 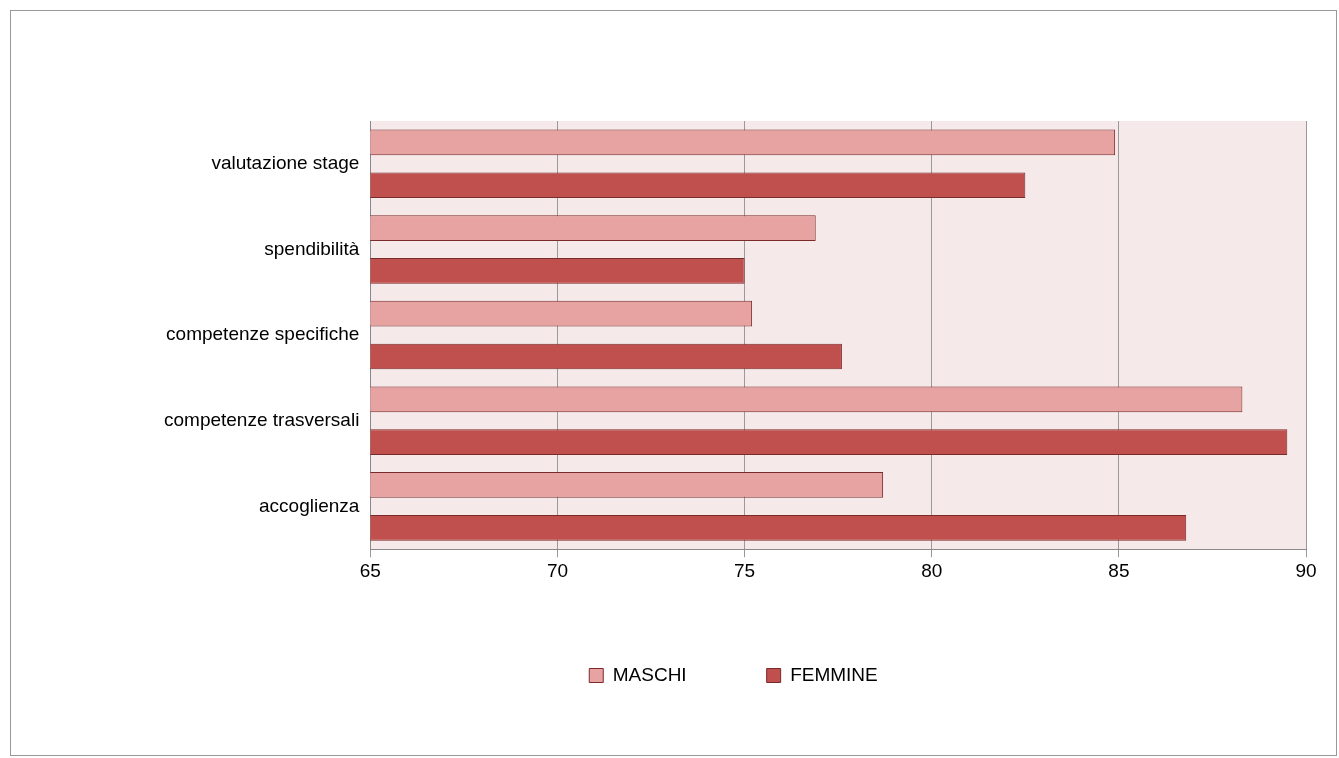 I want to click on x-tick-label: 80, so click(x=932, y=570).